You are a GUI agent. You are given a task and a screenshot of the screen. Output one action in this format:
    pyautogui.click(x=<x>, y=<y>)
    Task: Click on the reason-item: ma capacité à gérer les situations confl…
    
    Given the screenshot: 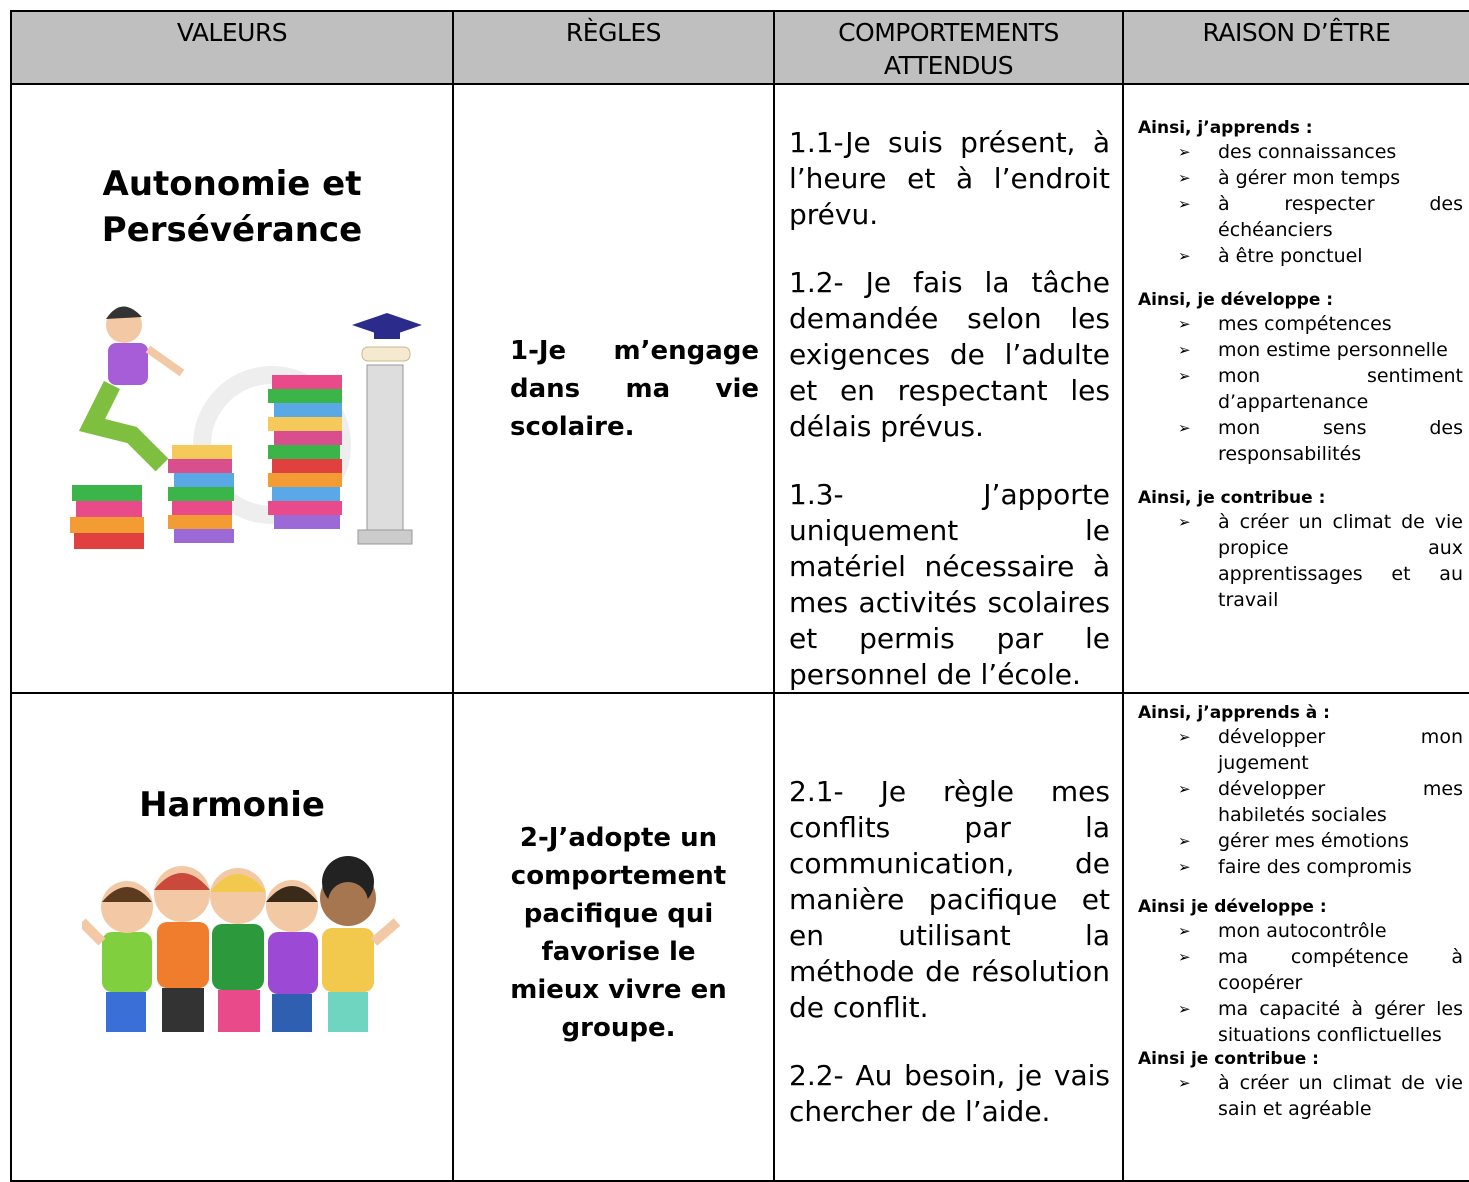 What is the action you would take?
    pyautogui.click(x=1320, y=1022)
    